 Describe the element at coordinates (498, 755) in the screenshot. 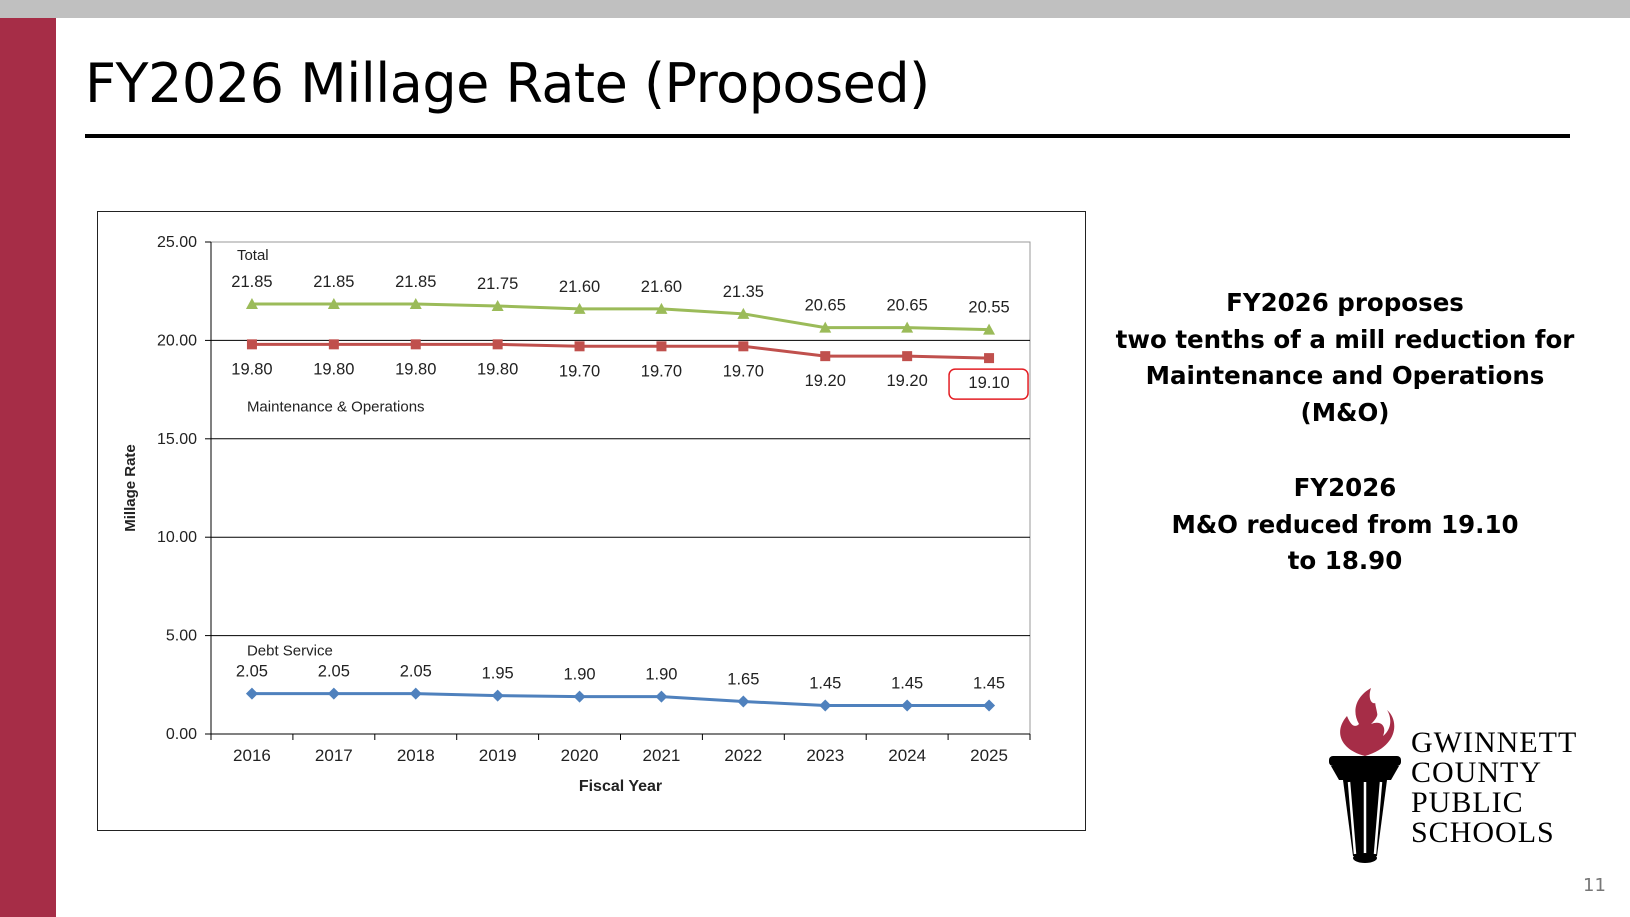

I see `x-tick-label: 2019` at that location.